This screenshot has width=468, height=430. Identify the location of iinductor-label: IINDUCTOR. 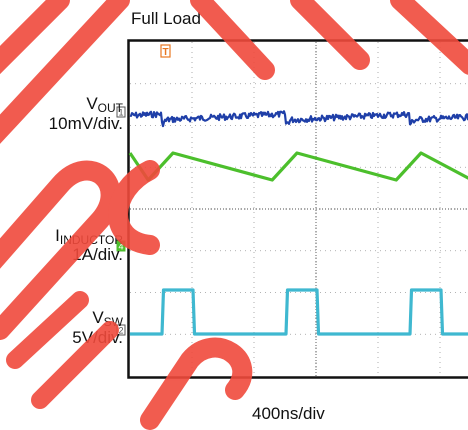
(89, 236).